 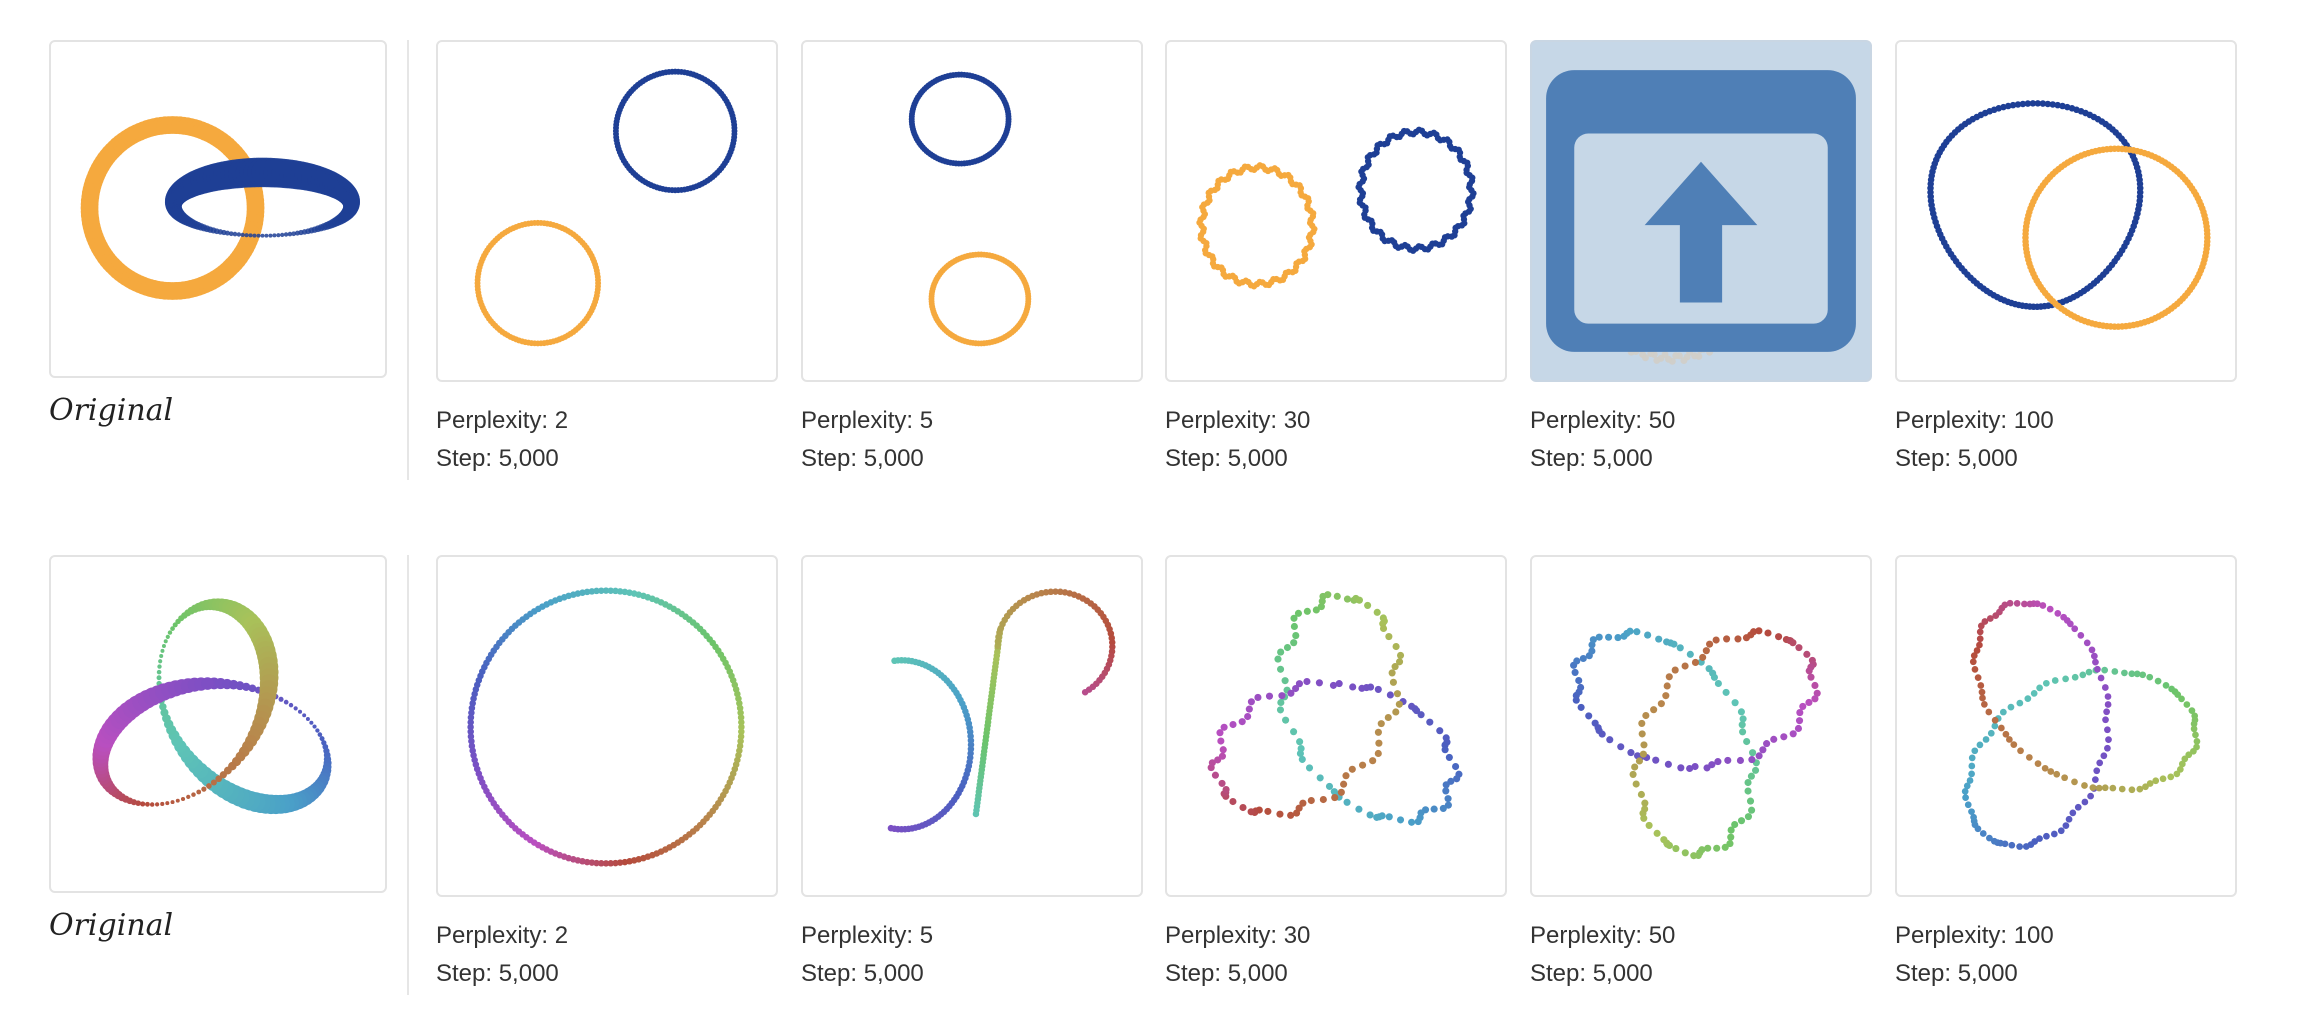 I want to click on step-label: Step: 5,000, so click(x=1226, y=973).